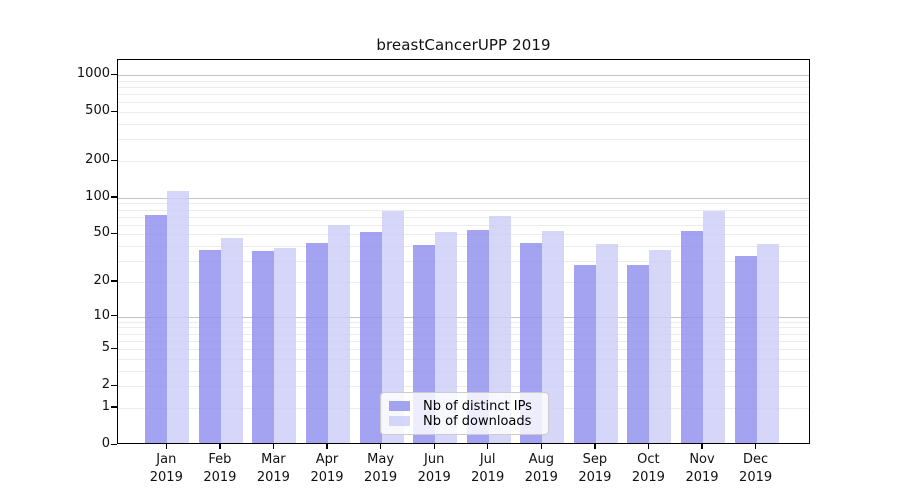 The image size is (900, 500). What do you see at coordinates (97, 196) in the screenshot?
I see `y-tick-label: 100` at bounding box center [97, 196].